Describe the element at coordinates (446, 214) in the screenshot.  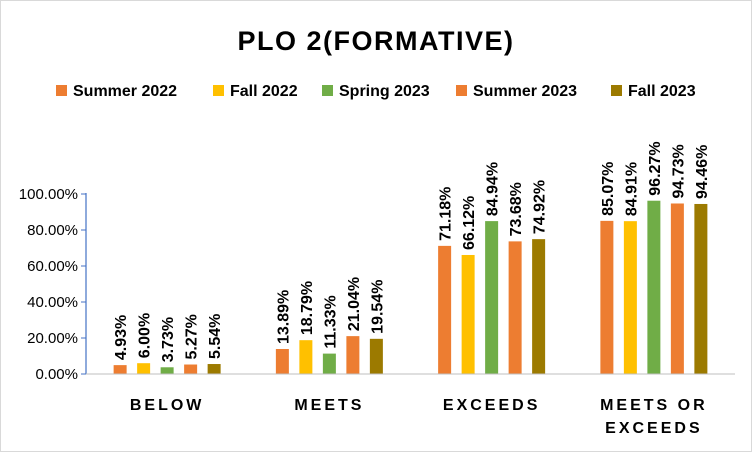
I see `data-label: 71.18%` at that location.